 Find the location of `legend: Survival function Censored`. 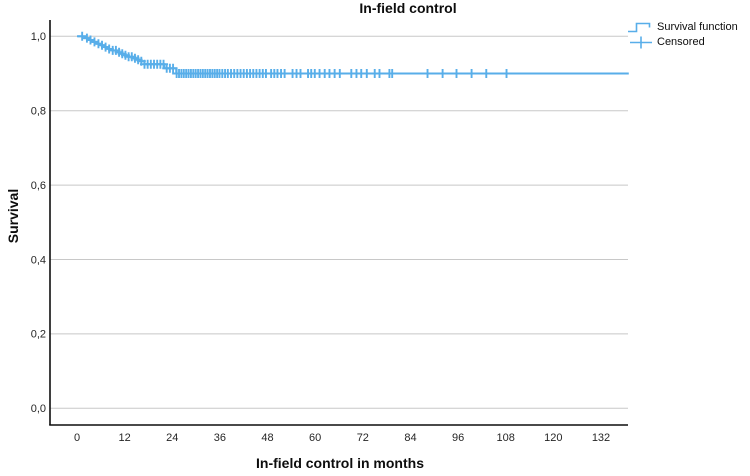

legend: Survival function Censored is located at coordinates (683, 35).